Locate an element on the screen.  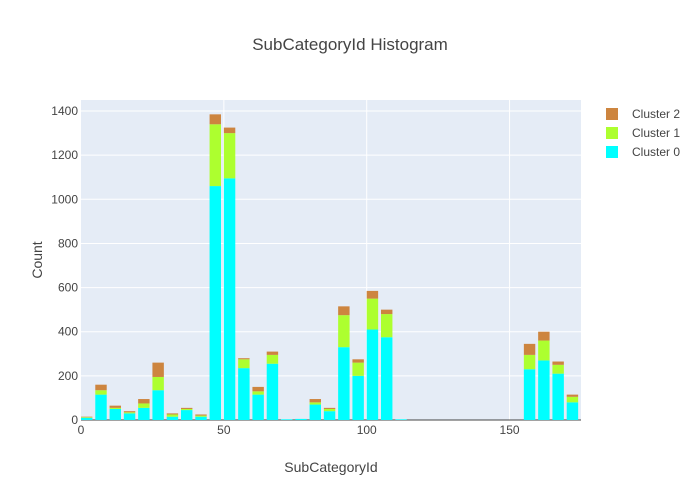
legend-label: Cluster 0 is located at coordinates (656, 152).